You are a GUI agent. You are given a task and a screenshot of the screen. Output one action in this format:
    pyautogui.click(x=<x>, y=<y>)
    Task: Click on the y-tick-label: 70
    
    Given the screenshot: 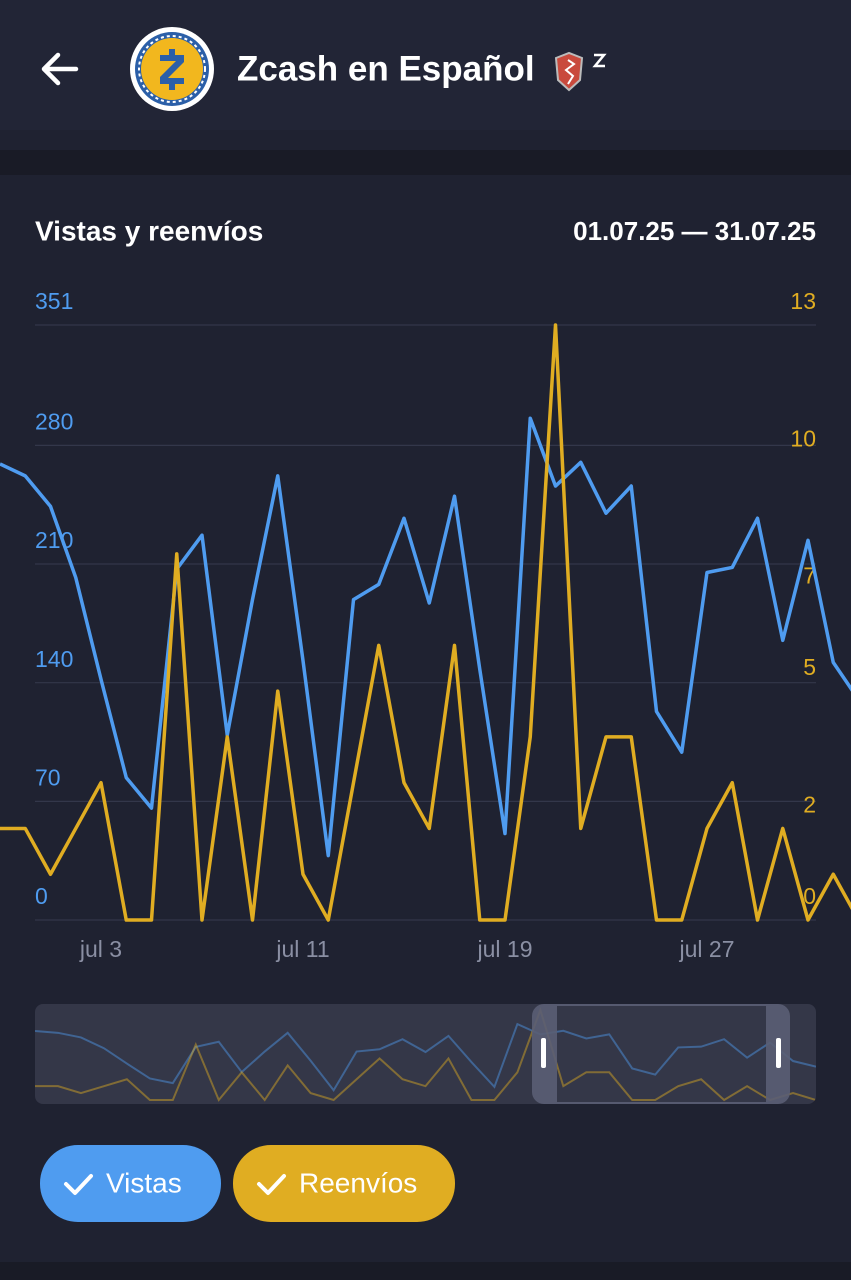 What is the action you would take?
    pyautogui.click(x=48, y=777)
    